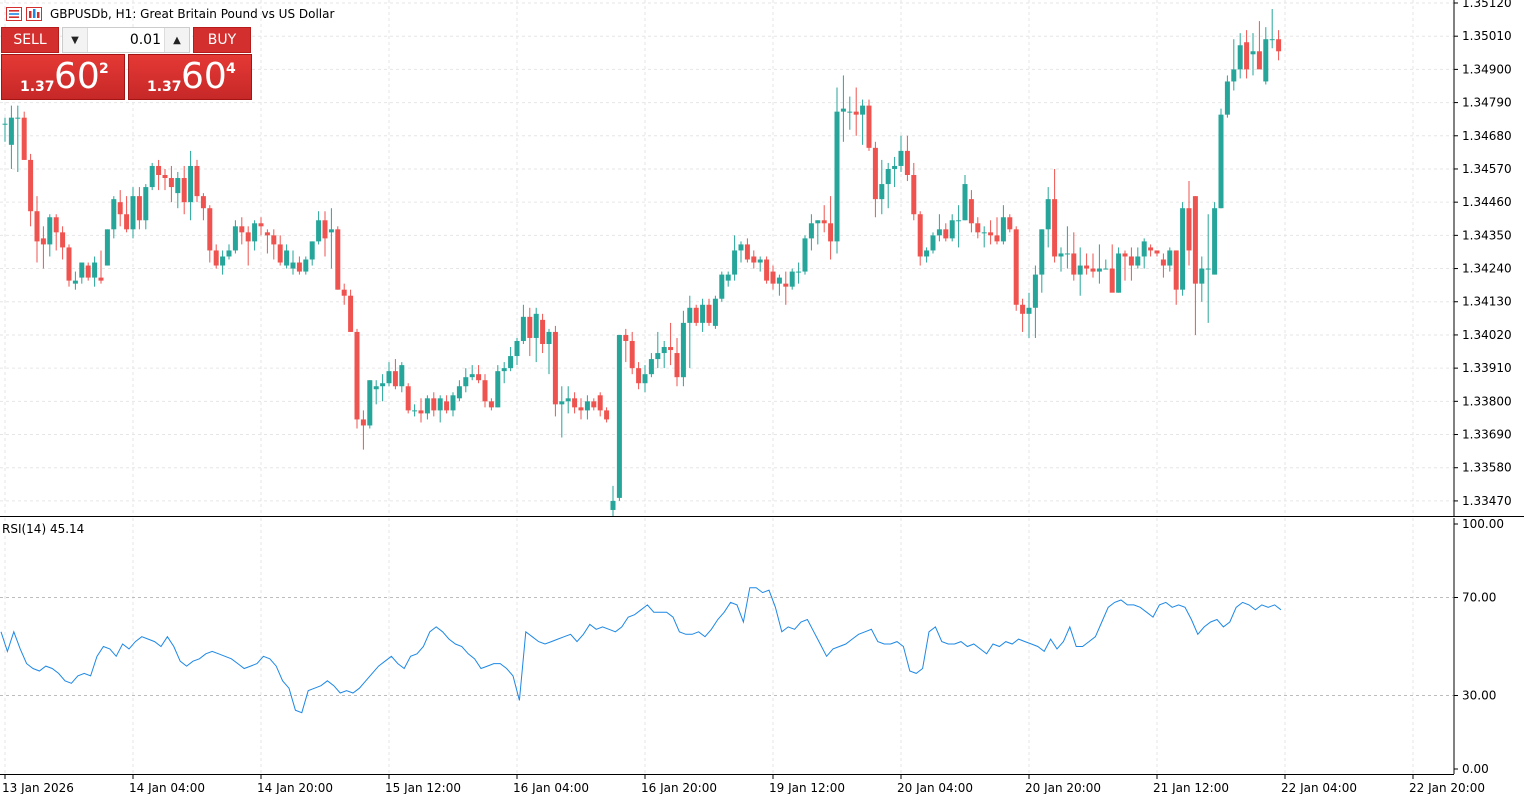  What do you see at coordinates (145, 40) in the screenshot?
I see `lot-size-input: 0.01` at bounding box center [145, 40].